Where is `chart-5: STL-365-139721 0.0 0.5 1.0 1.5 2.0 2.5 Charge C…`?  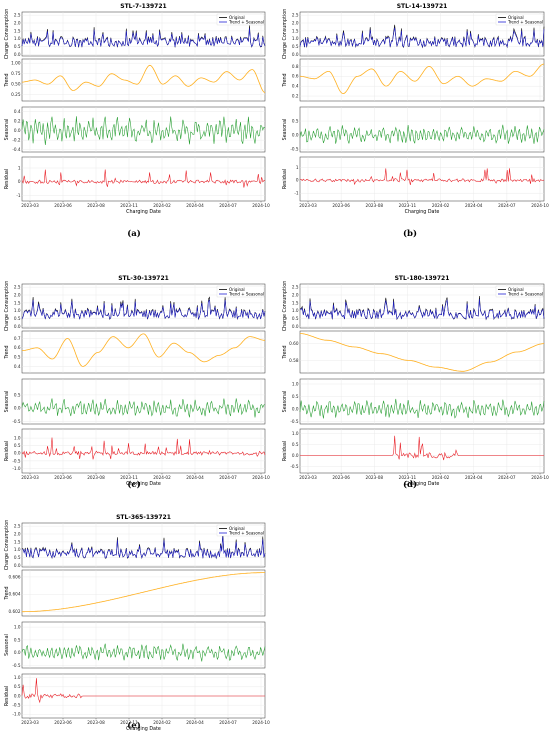 chart-5: STL-365-139721 0.0 0.5 1.0 1.5 2.0 2.5 Charge C… is located at coordinates (137, 623).